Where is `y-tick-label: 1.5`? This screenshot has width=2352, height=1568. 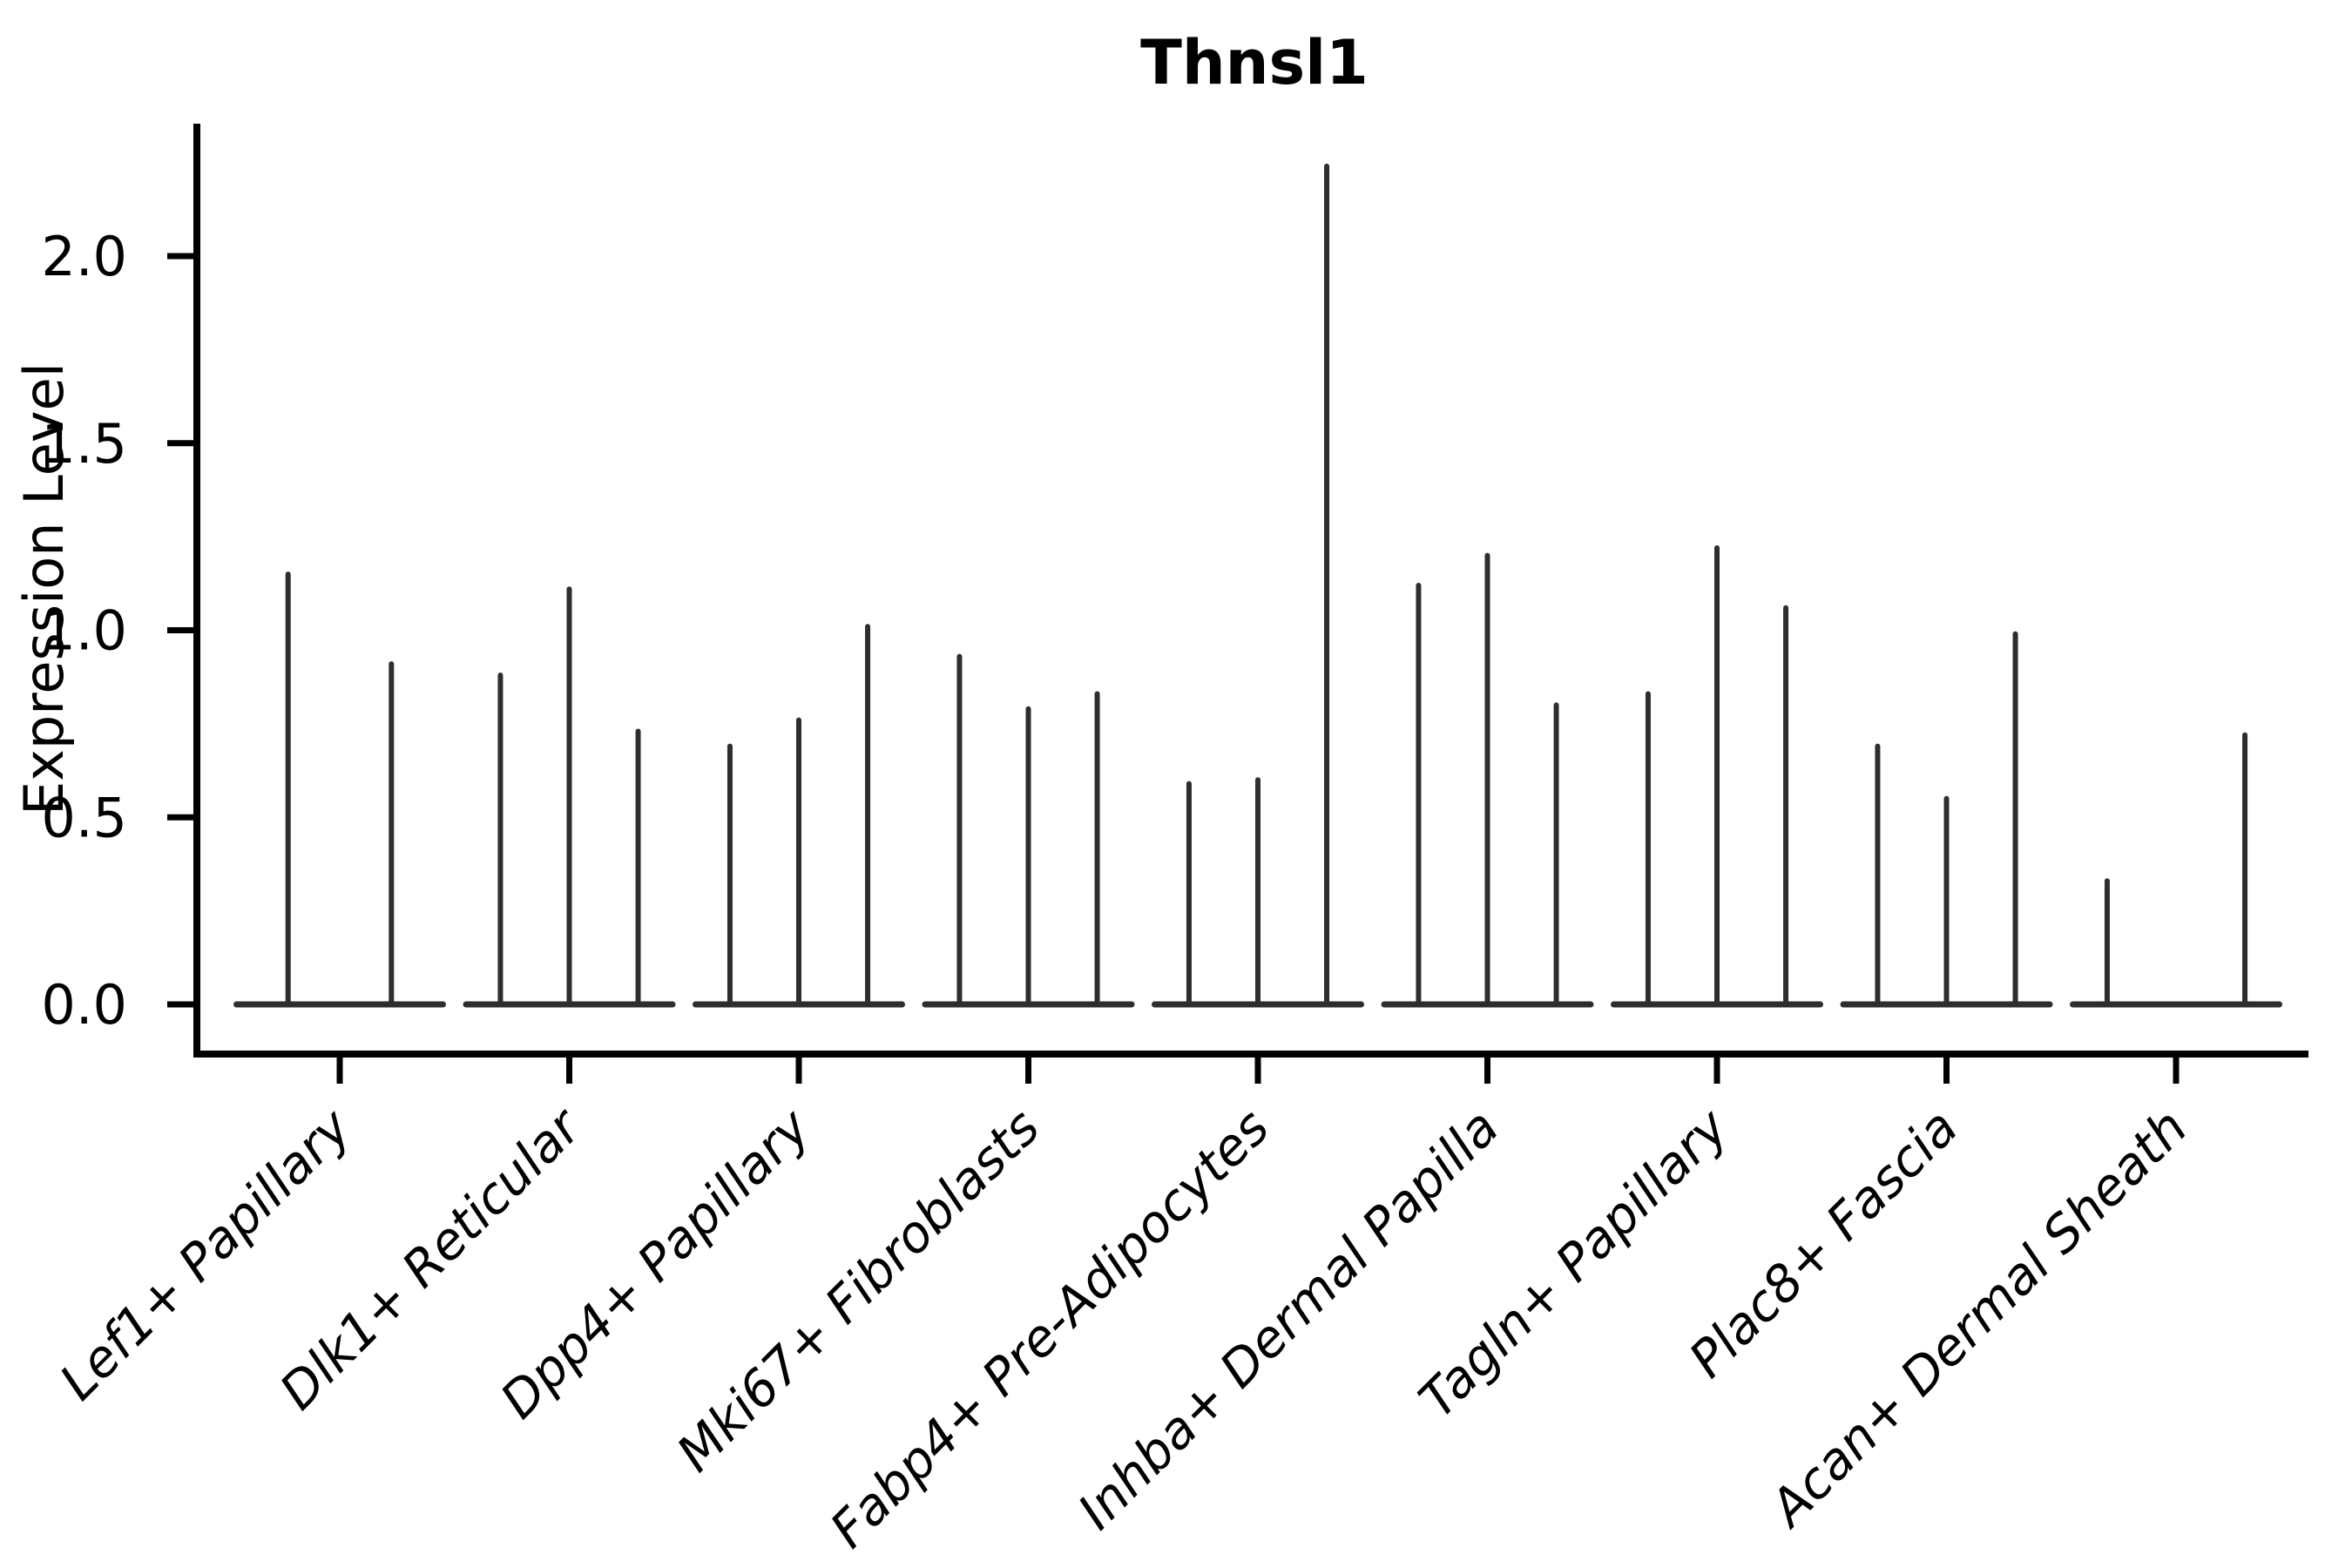
y-tick-label: 1.5 is located at coordinates (84, 444).